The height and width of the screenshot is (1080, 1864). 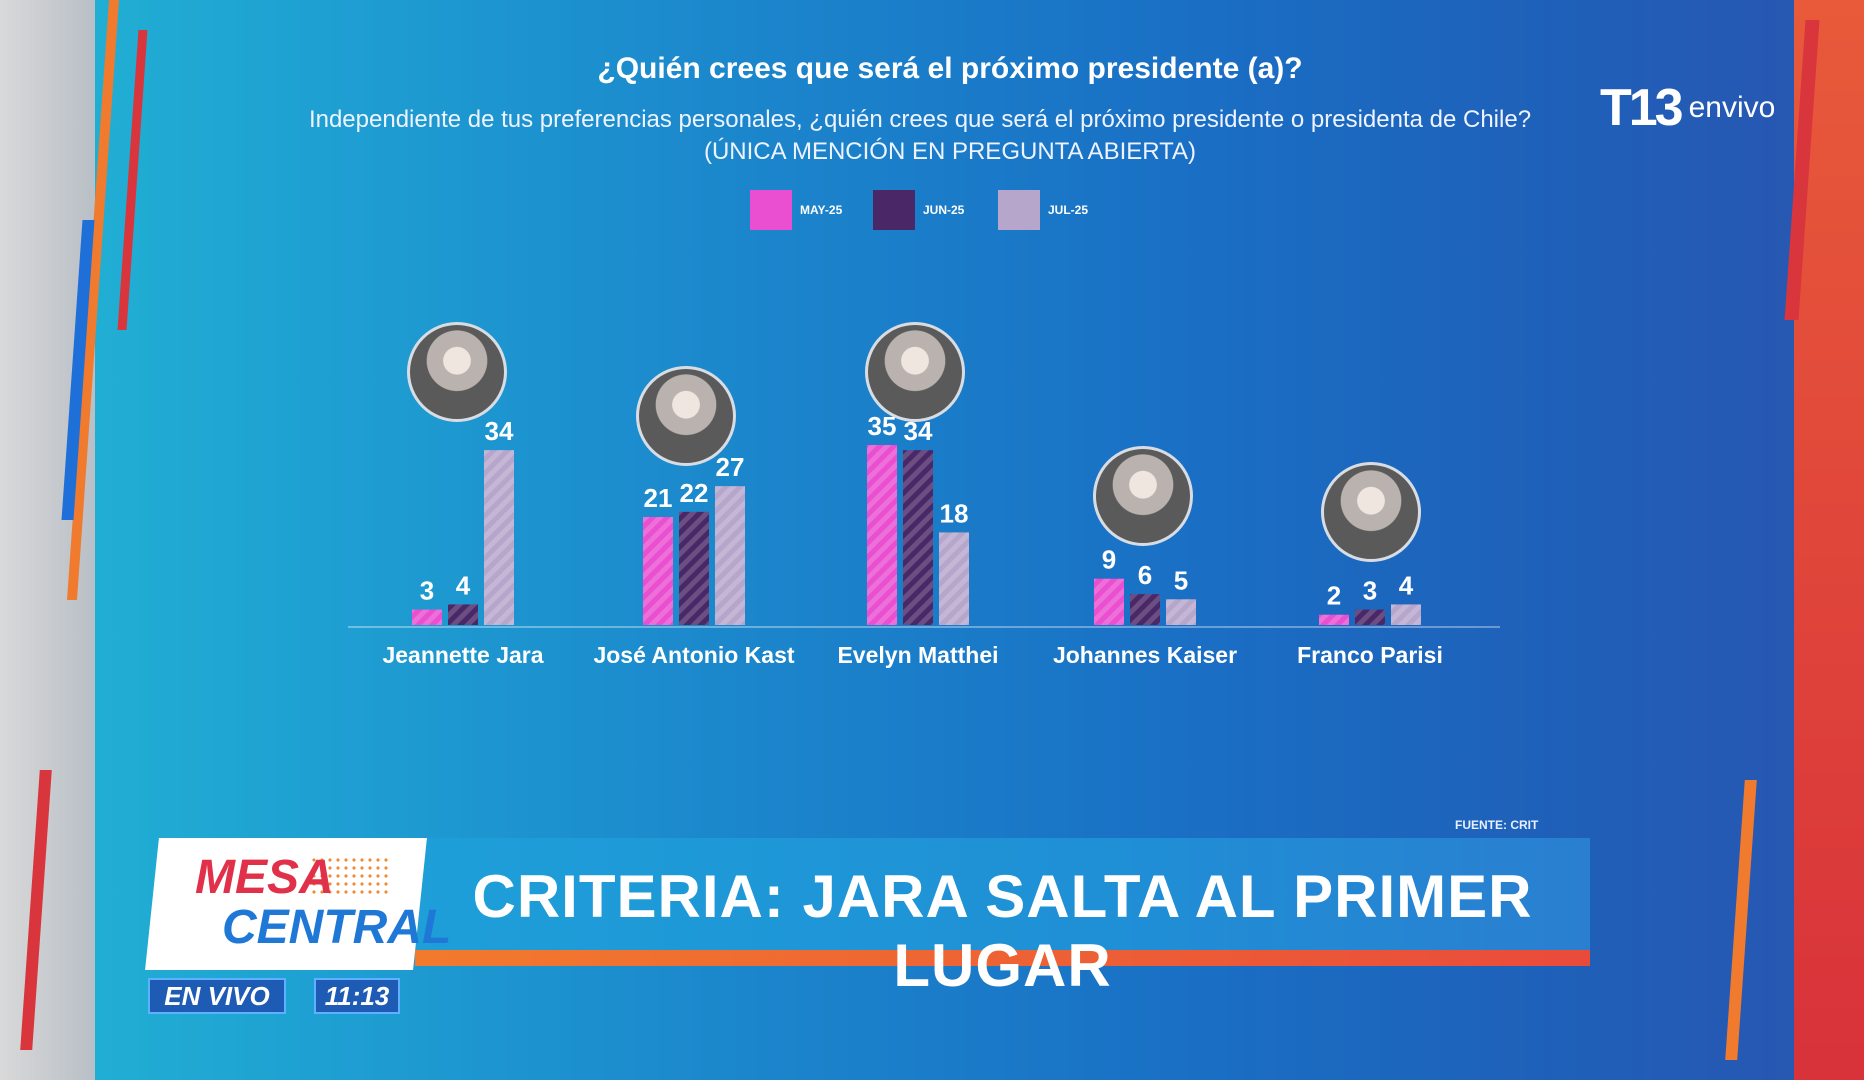 I want to click on data-label-evelyn-matthei-jul-25: 18, so click(x=954, y=513).